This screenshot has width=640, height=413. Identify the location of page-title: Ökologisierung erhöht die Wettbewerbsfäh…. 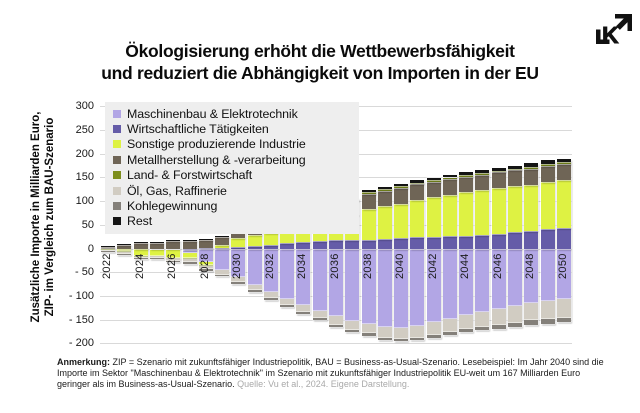
(320, 62).